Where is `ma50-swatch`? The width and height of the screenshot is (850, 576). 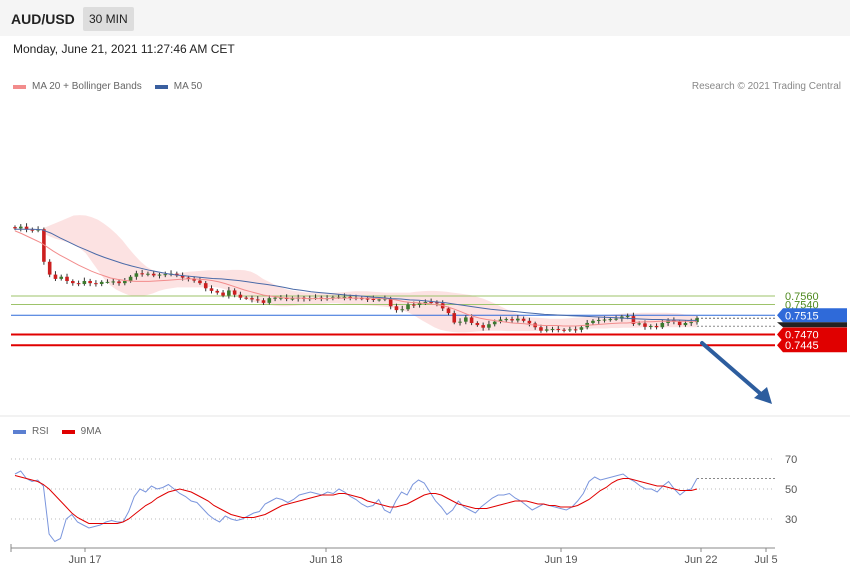
ma50-swatch is located at coordinates (161, 86).